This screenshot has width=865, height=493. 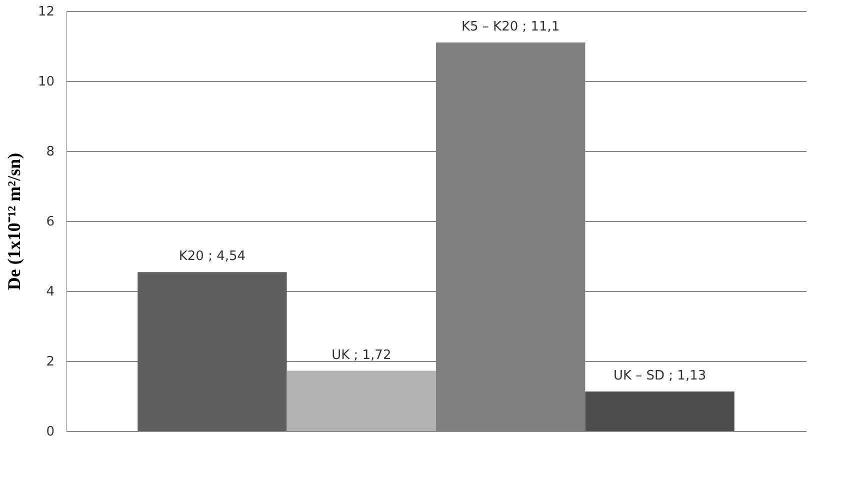 I want to click on text: K5 – K20 ; 11,1, so click(x=510, y=27).